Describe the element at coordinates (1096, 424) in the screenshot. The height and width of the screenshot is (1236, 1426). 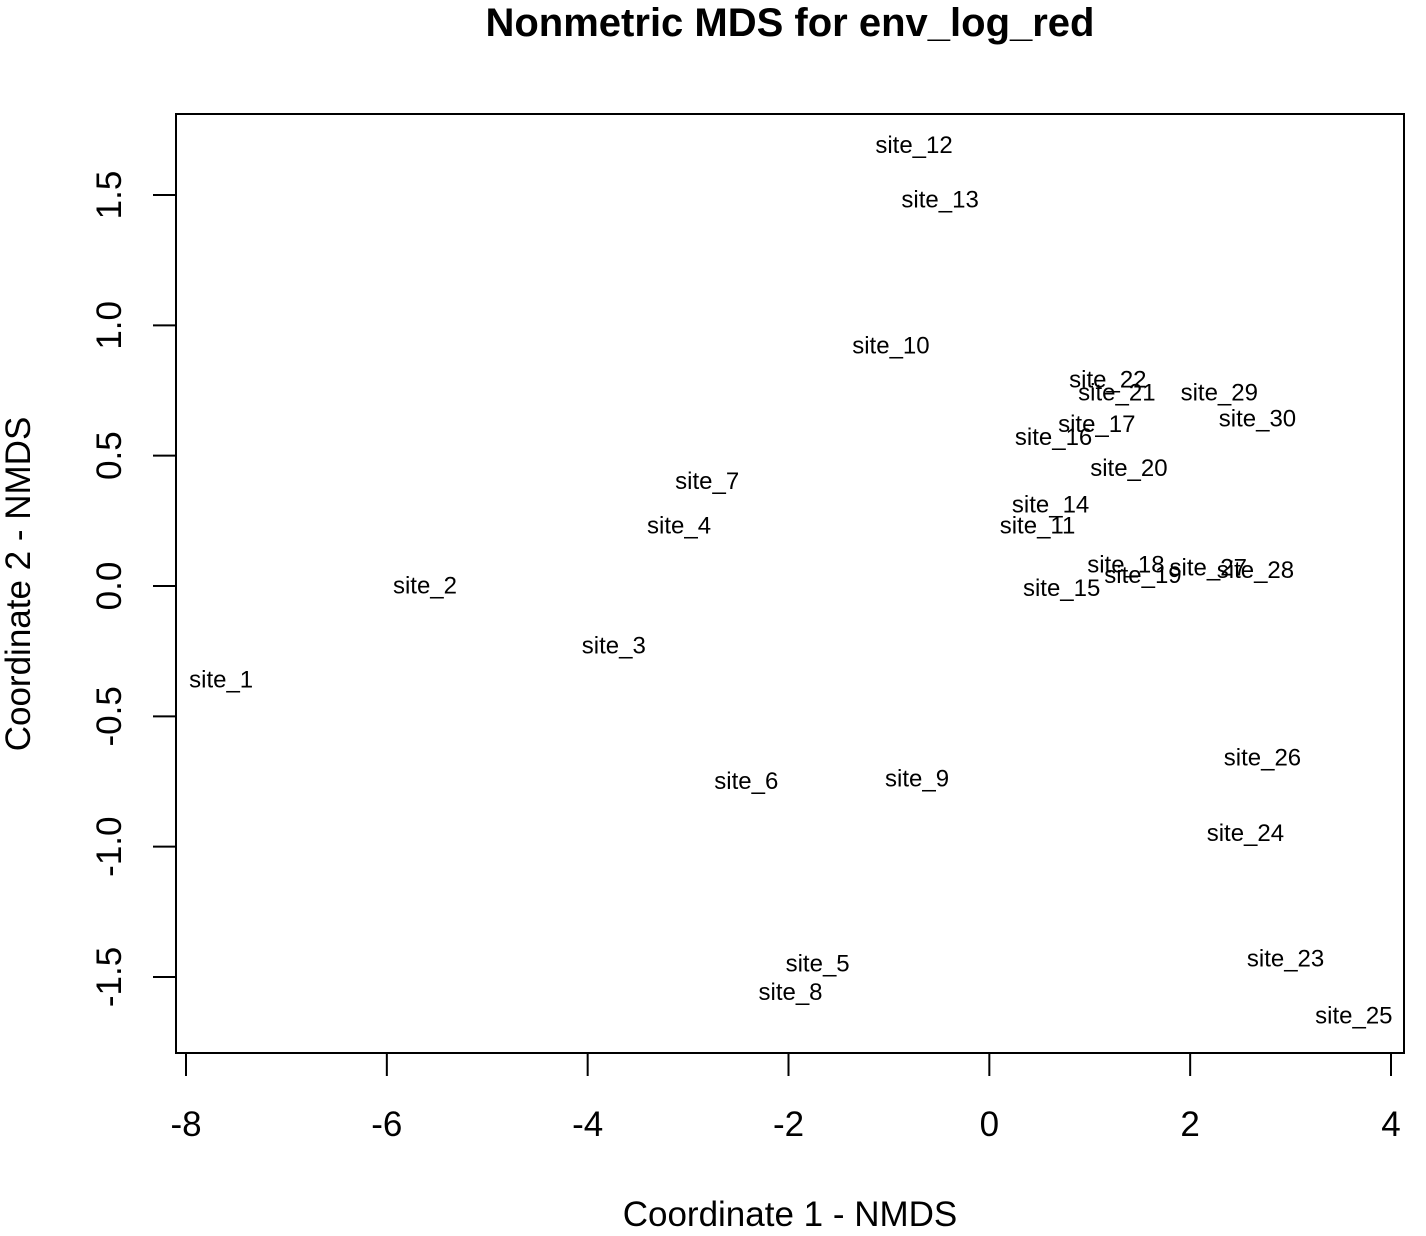
I see `point-label-site_17: site_17` at that location.